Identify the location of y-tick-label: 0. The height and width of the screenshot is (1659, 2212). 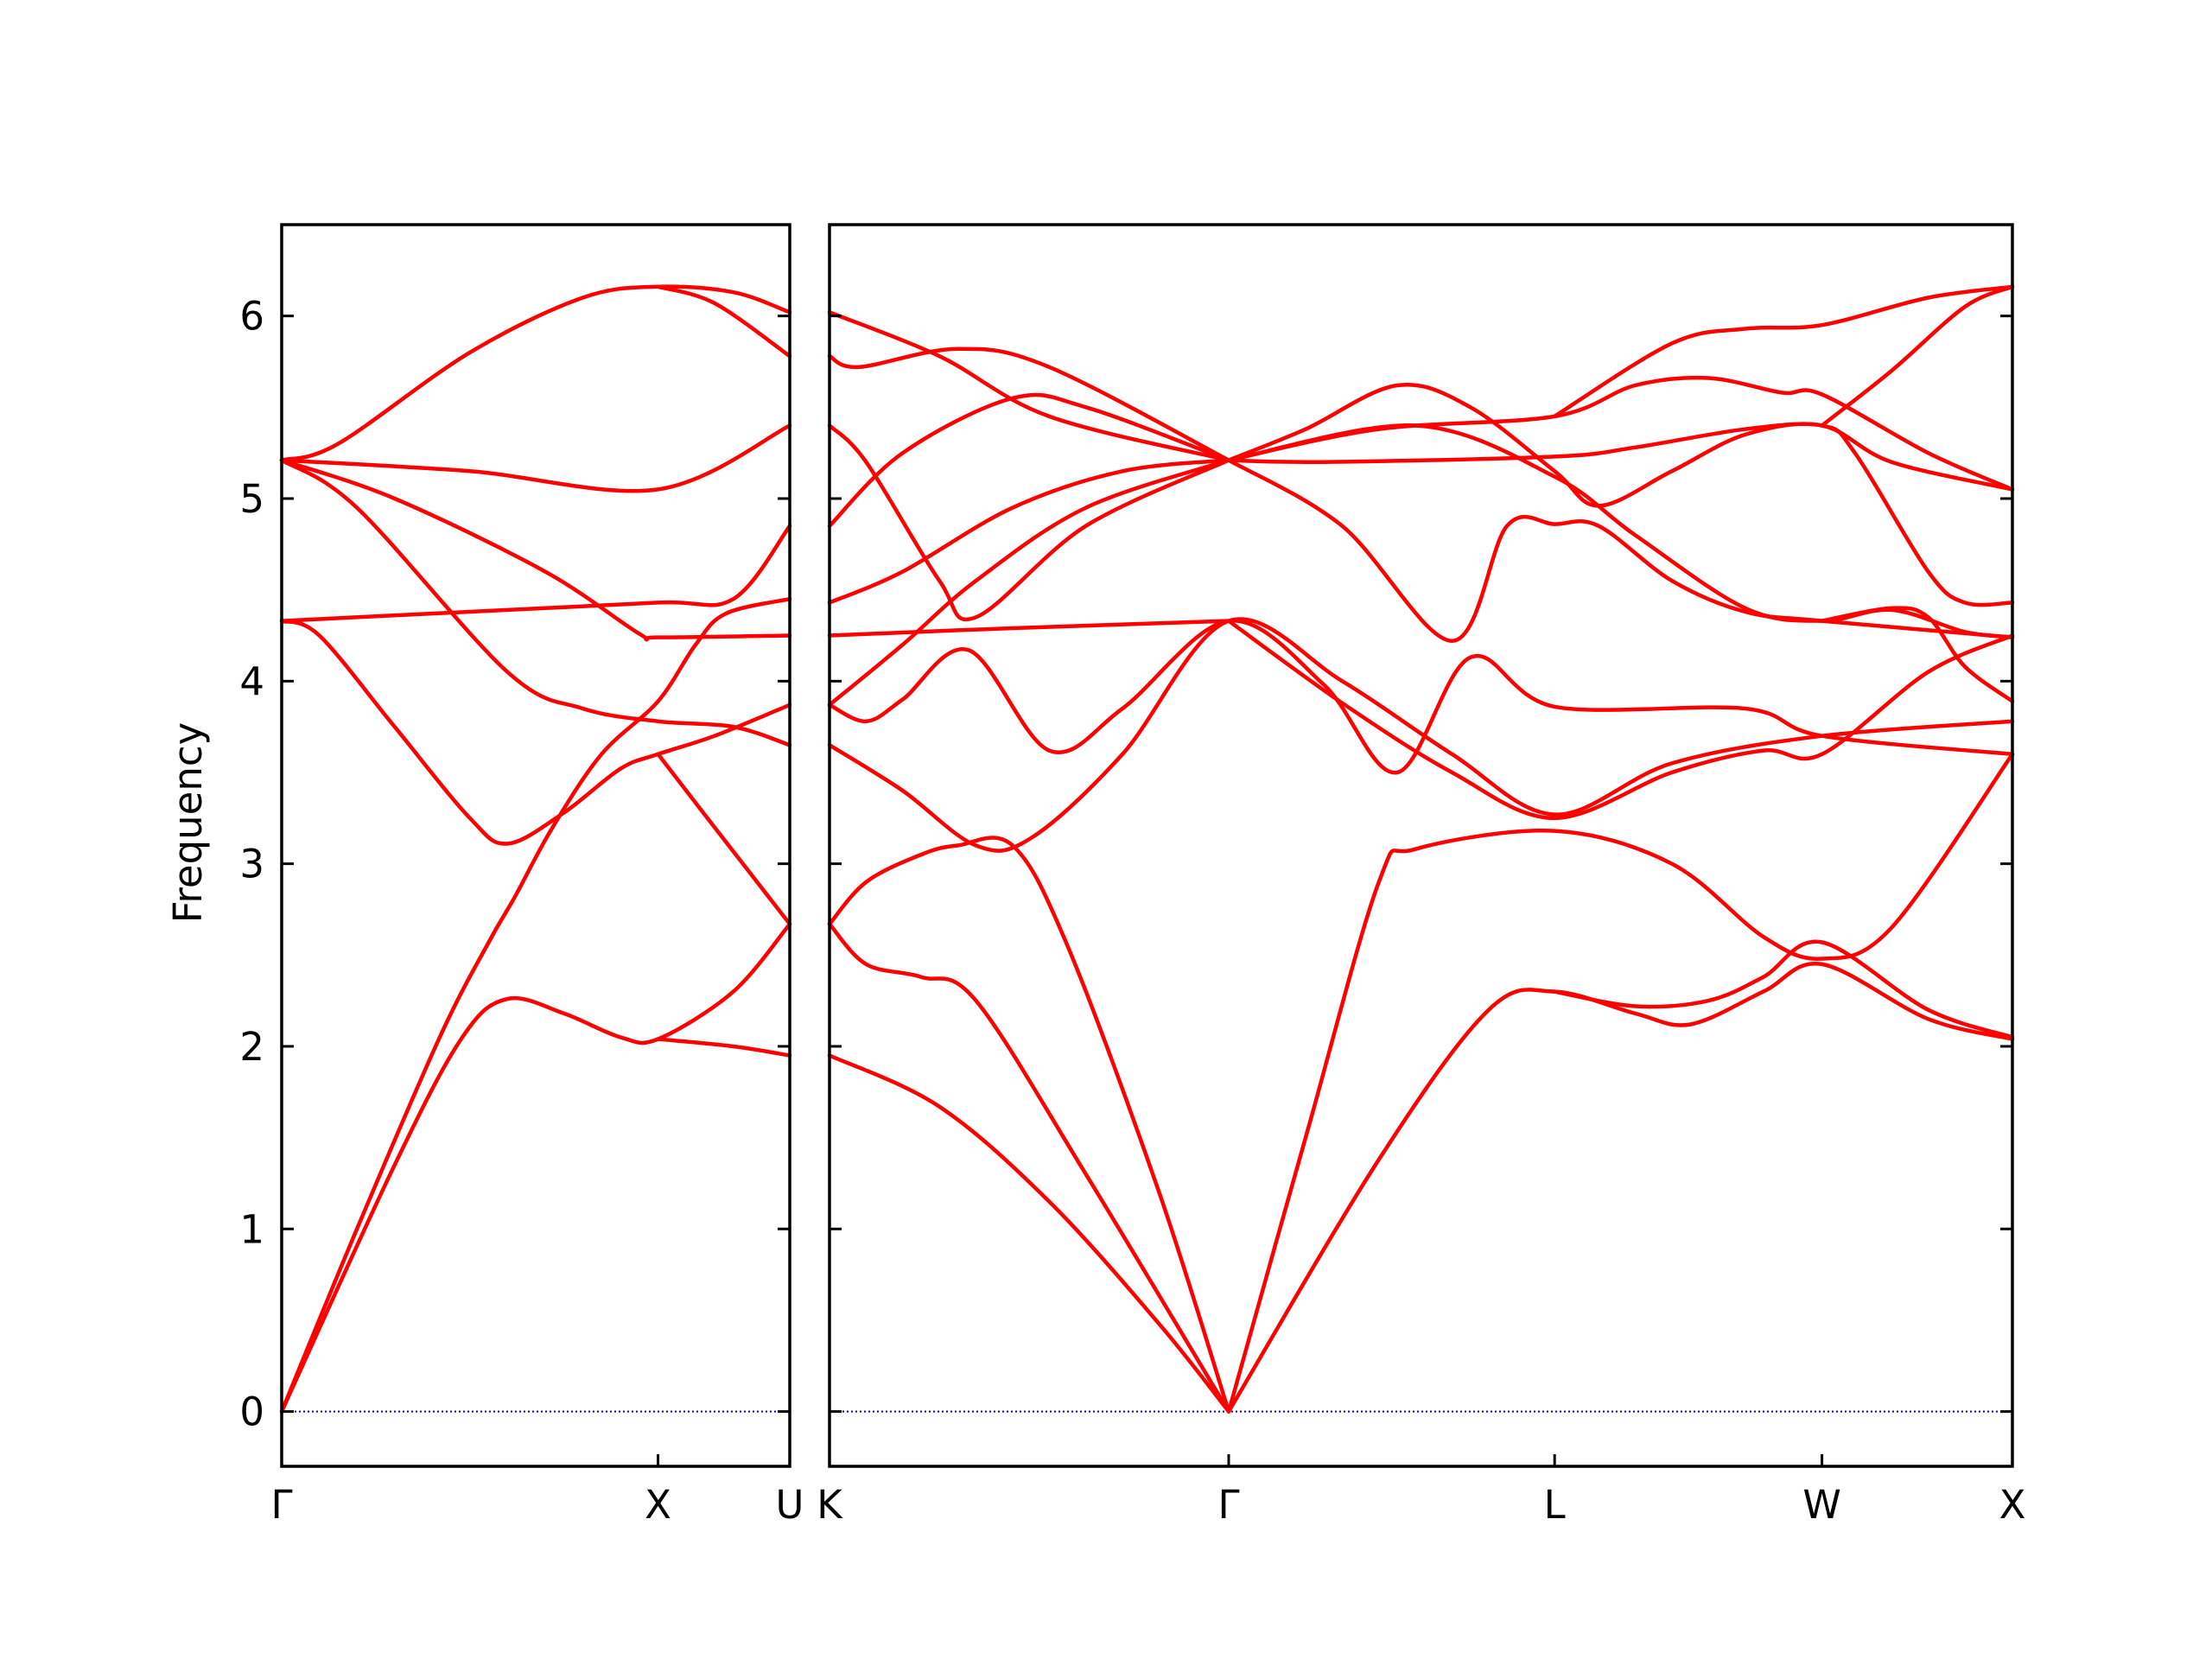
(251, 1412).